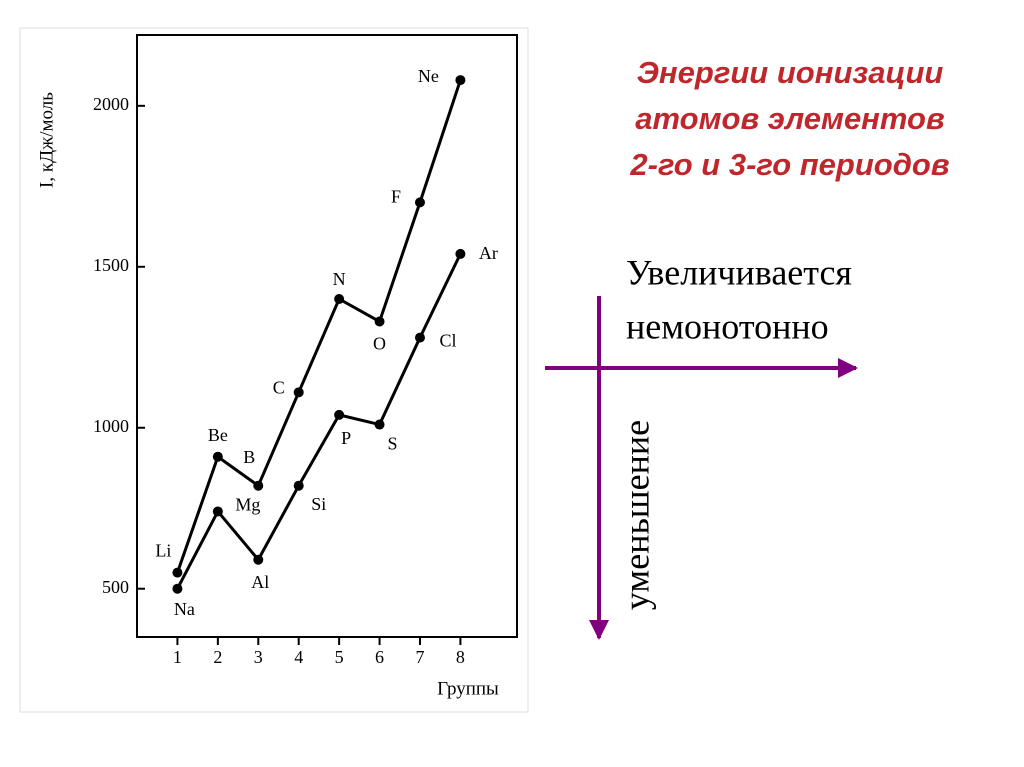 The image size is (1024, 767). Describe the element at coordinates (319, 421) in the screenshot. I see `series-line` at that location.